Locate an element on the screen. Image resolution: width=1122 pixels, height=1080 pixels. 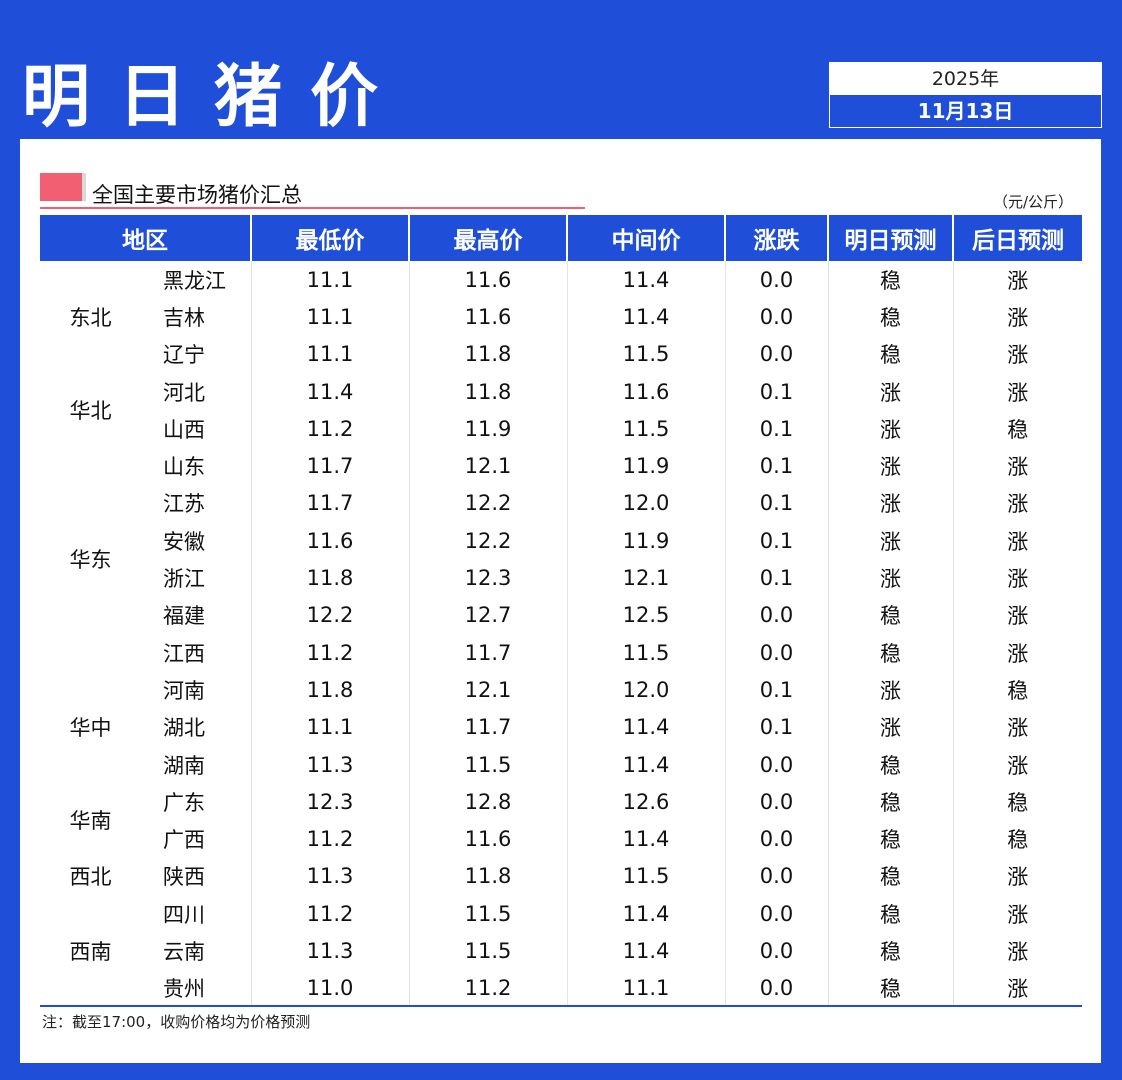
table-row: 广西 11.2 11.6 11.4 0.0 稳稳 is located at coordinates (561, 839).